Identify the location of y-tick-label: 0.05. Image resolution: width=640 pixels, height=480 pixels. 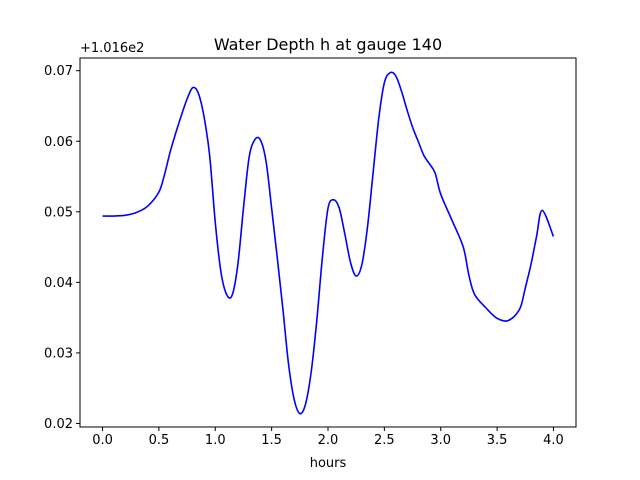
(58, 212).